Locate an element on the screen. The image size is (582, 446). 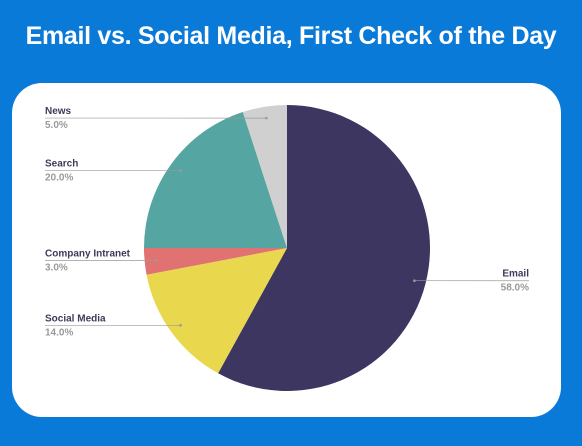
slice-label-company-intranet: Company Intranet is located at coordinates (88, 253).